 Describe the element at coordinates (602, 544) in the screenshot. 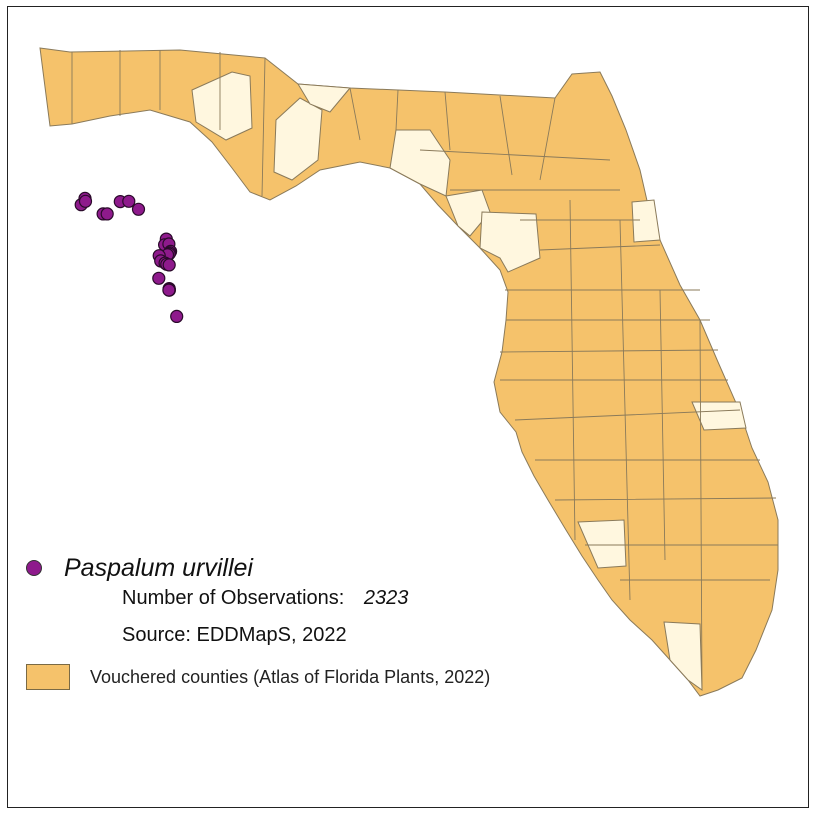

I see `county-unvouchered-charlotte-area` at that location.